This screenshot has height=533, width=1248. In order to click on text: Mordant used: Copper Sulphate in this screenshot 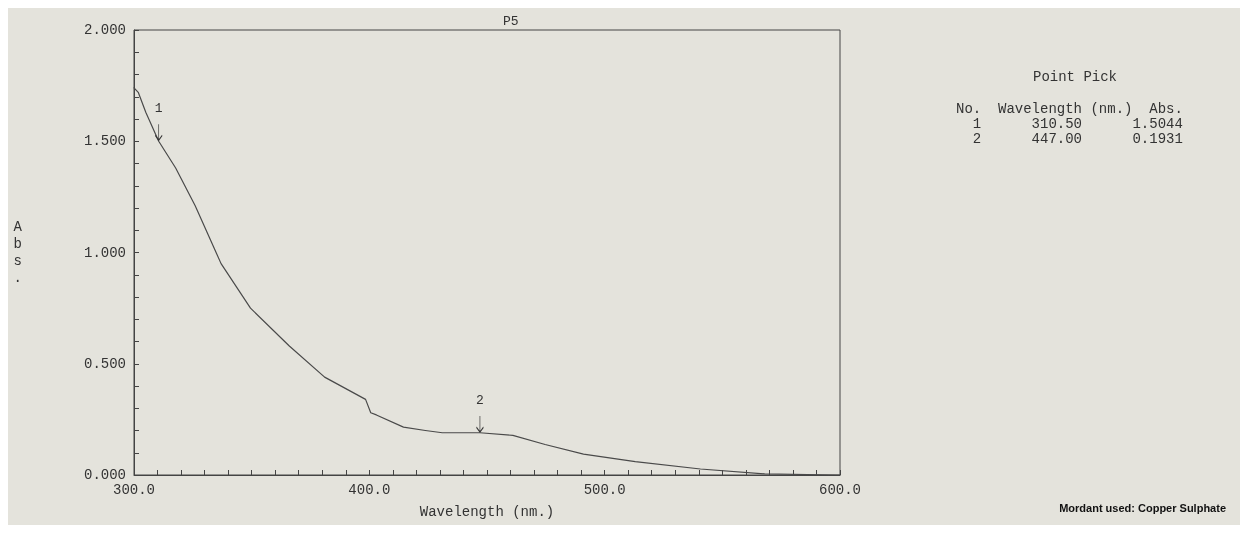, I will do `click(1143, 507)`.